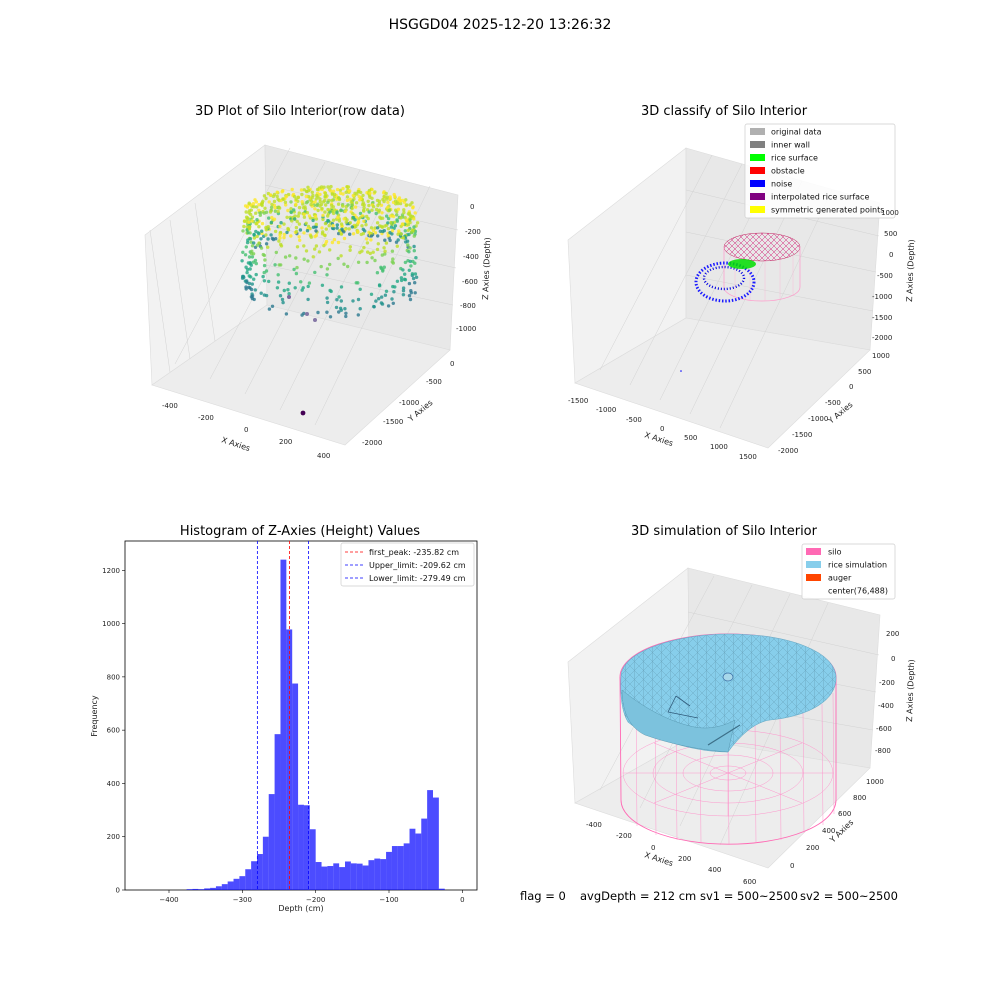 This screenshot has height=1000, width=1000. What do you see at coordinates (882, 338) in the screenshot?
I see `classify-ztick: -2000` at bounding box center [882, 338].